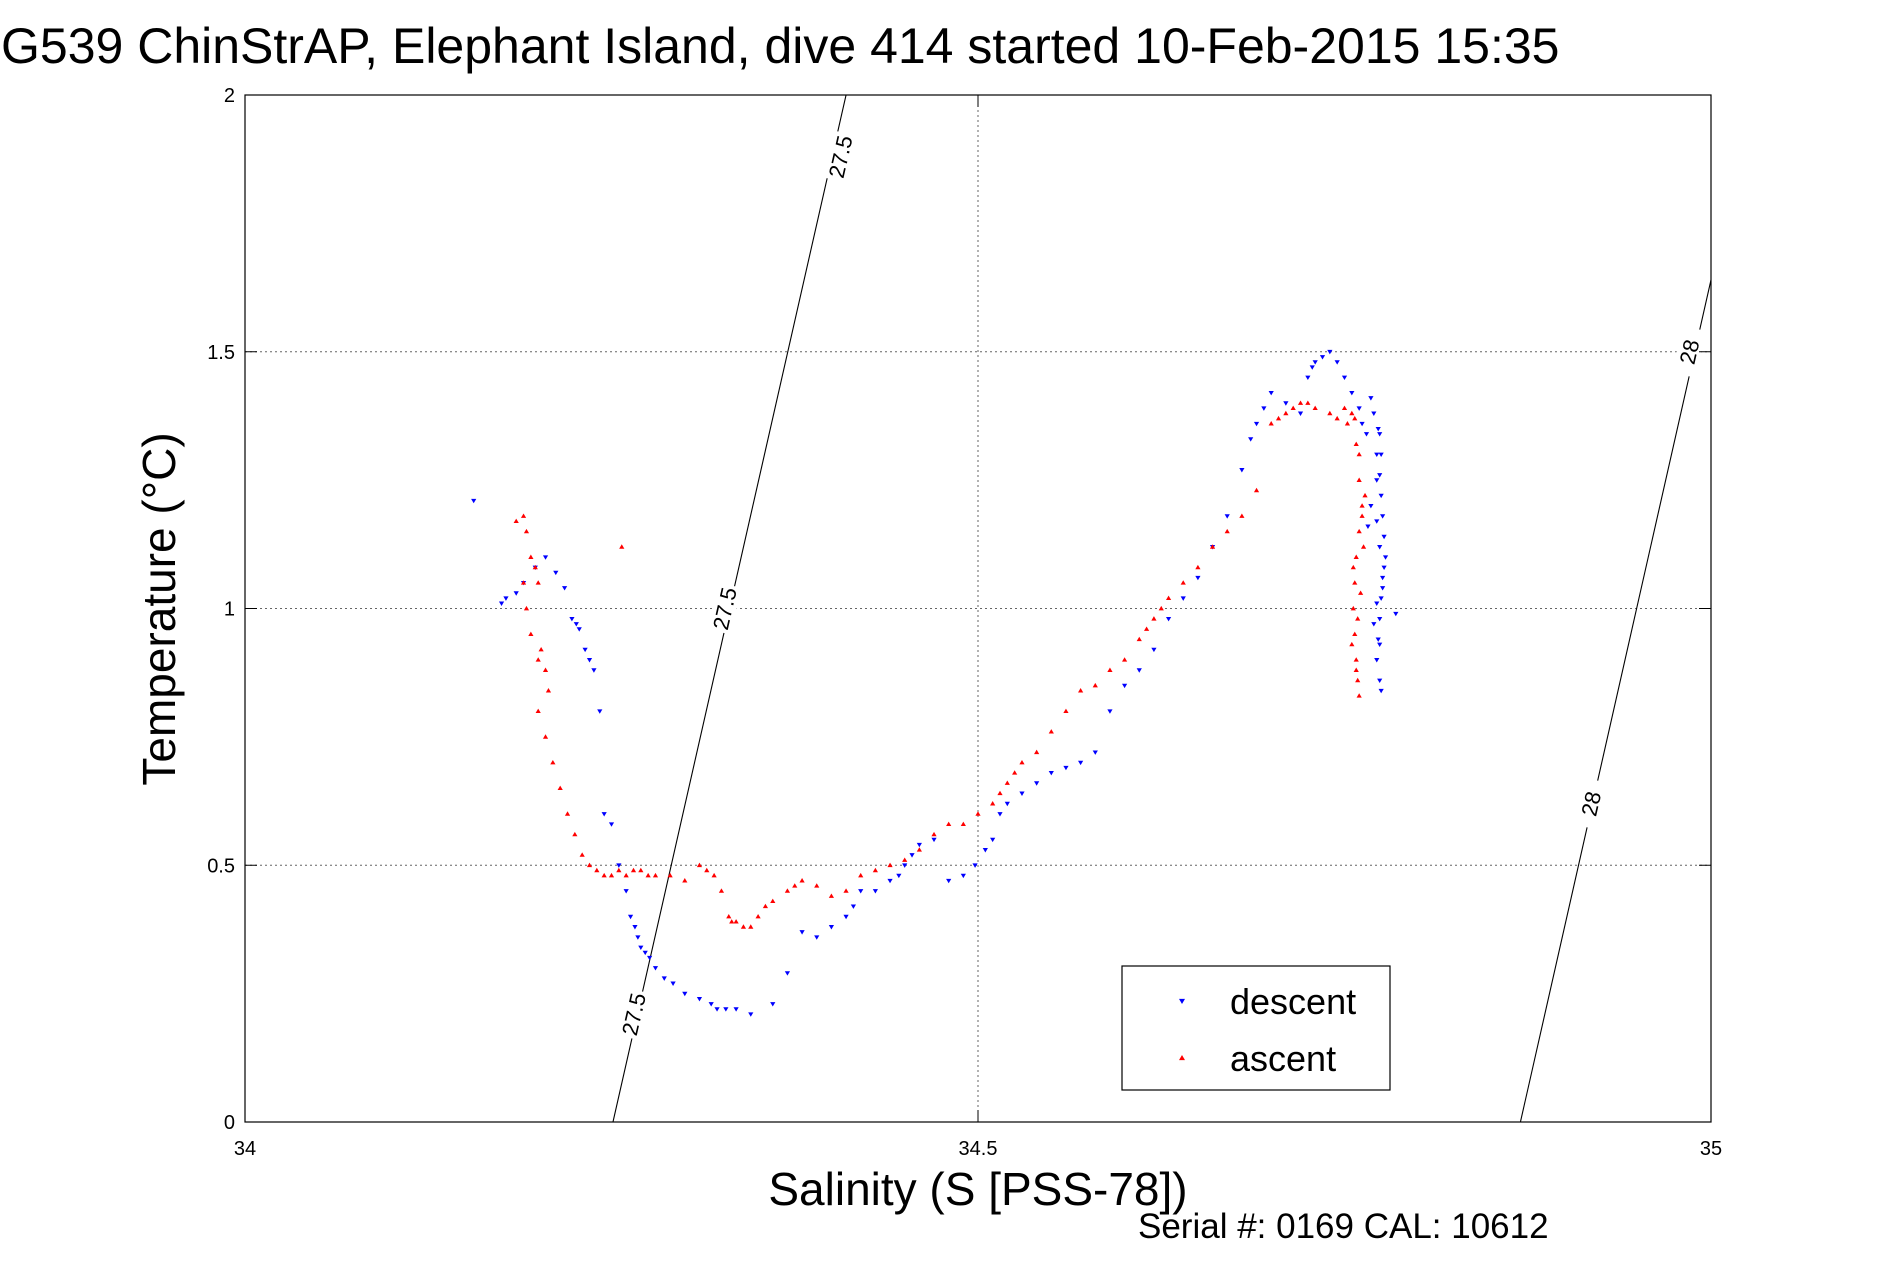  What do you see at coordinates (245, 1149) in the screenshot?
I see `x-tick-label: 34` at bounding box center [245, 1149].